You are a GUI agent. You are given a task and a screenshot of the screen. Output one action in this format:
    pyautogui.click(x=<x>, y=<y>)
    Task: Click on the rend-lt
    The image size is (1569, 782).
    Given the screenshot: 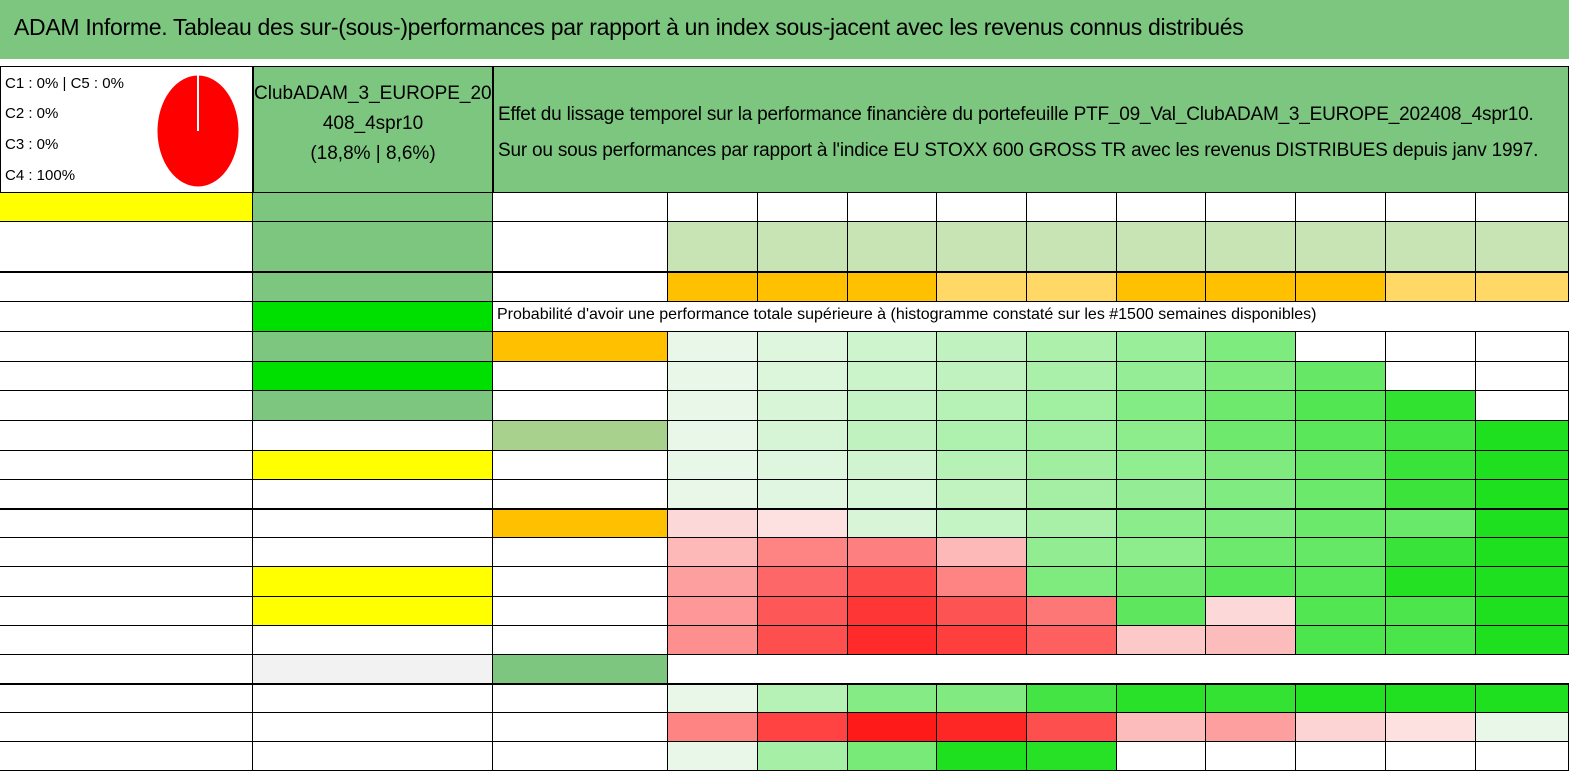 What is the action you would take?
    pyautogui.click(x=373, y=494)
    